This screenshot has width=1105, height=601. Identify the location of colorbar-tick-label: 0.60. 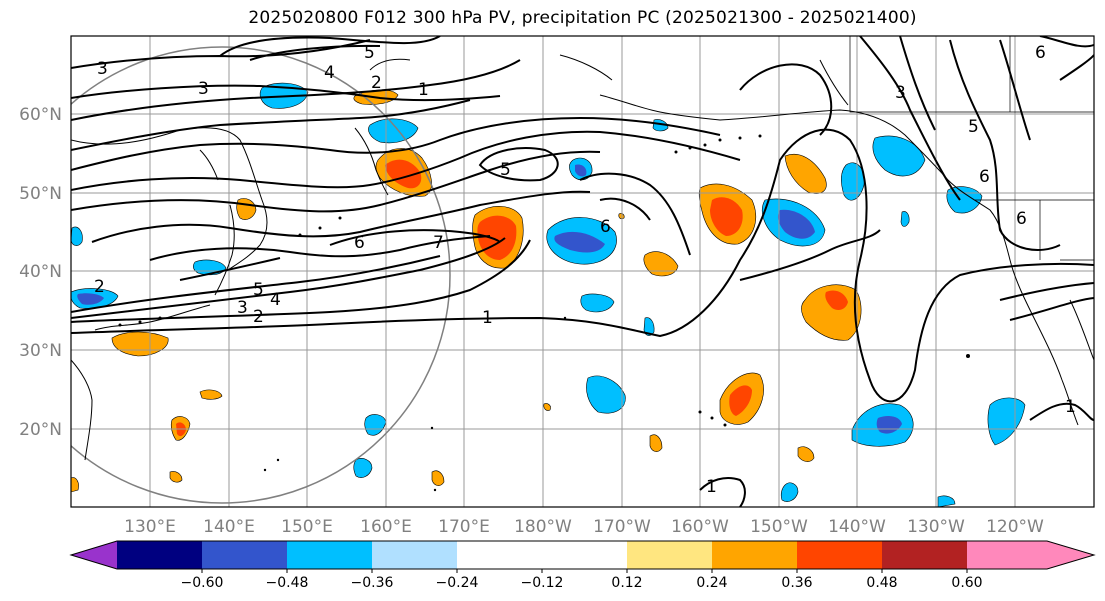
(966, 583).